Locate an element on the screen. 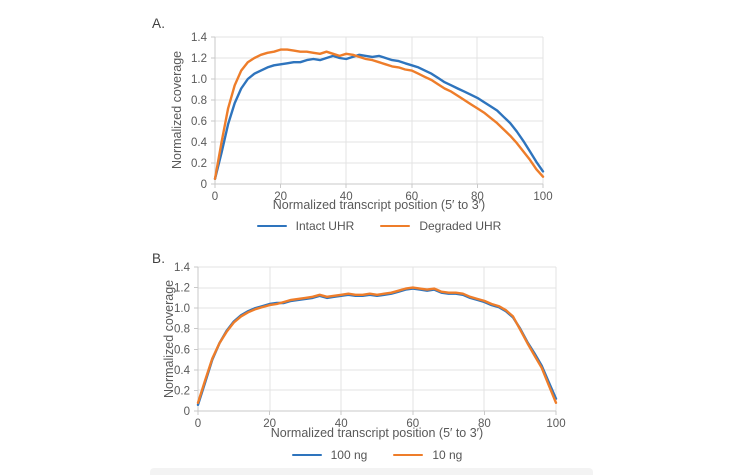  legend-item-intact-uhr: Intact UHR is located at coordinates (305, 226).